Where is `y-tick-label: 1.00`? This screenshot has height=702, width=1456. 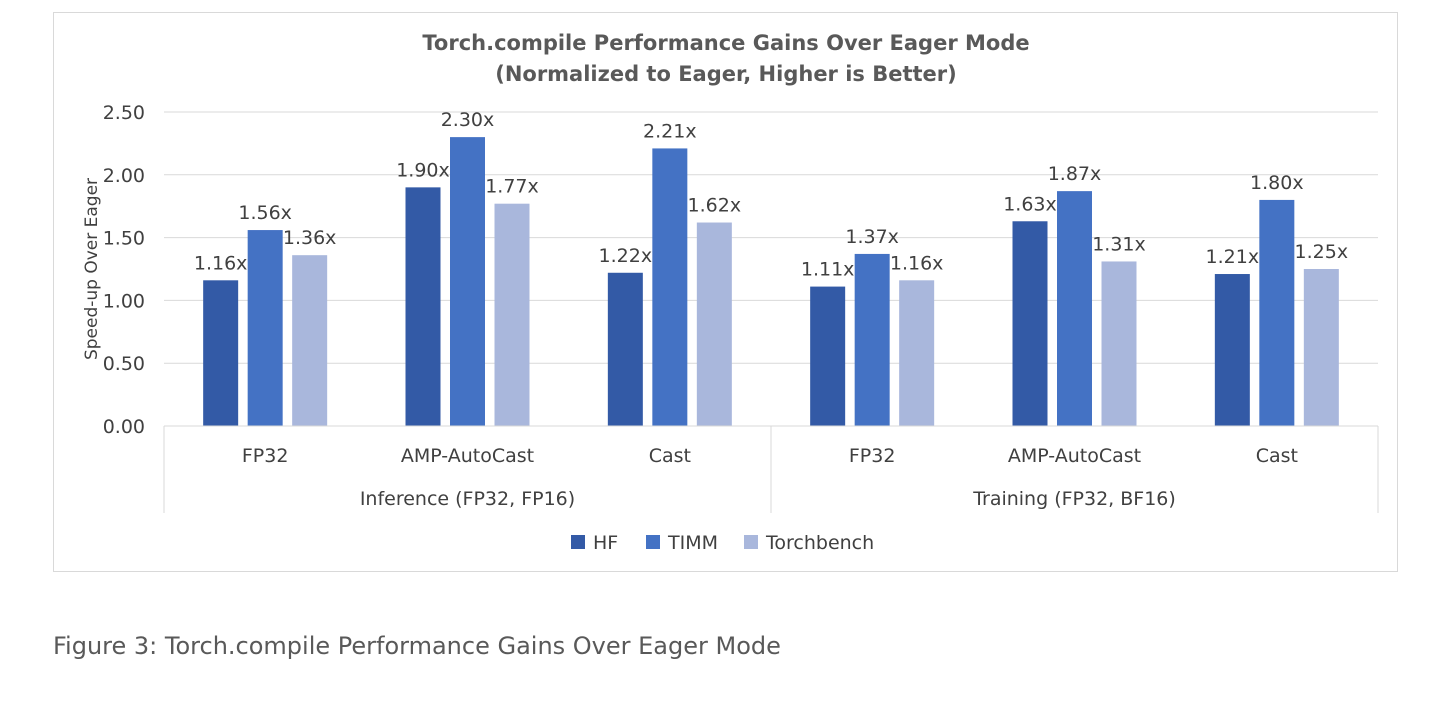 y-tick-label: 1.00 is located at coordinates (124, 301).